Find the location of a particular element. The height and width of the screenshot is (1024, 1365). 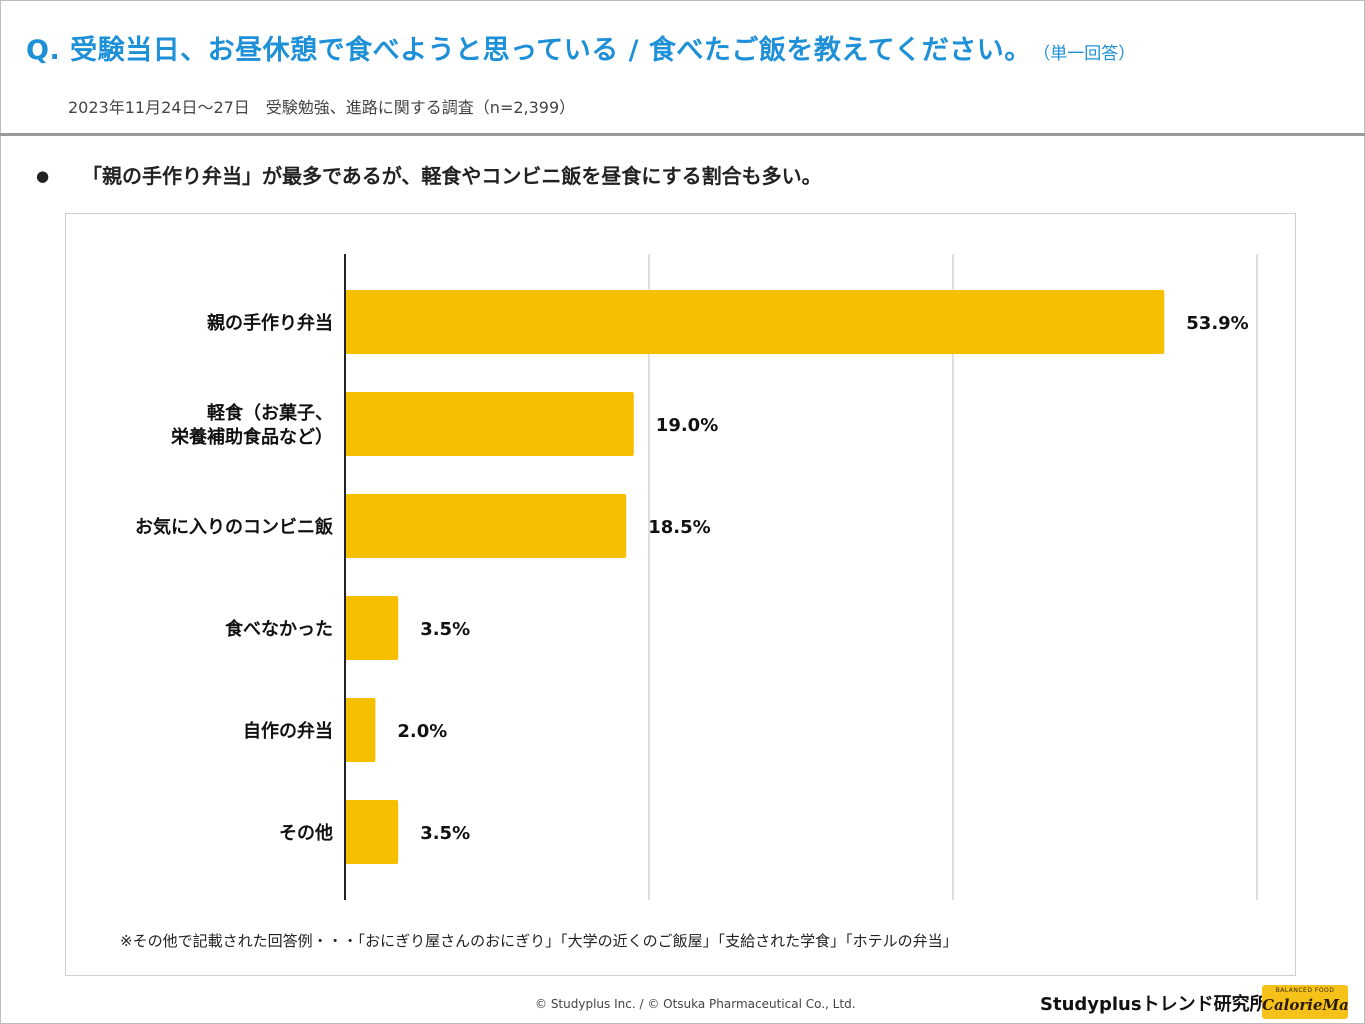

title-text: Q. 受験当日、お昼休憩で食べようと思っている / 食べたご飯を教えてください。 is located at coordinates (529, 50).